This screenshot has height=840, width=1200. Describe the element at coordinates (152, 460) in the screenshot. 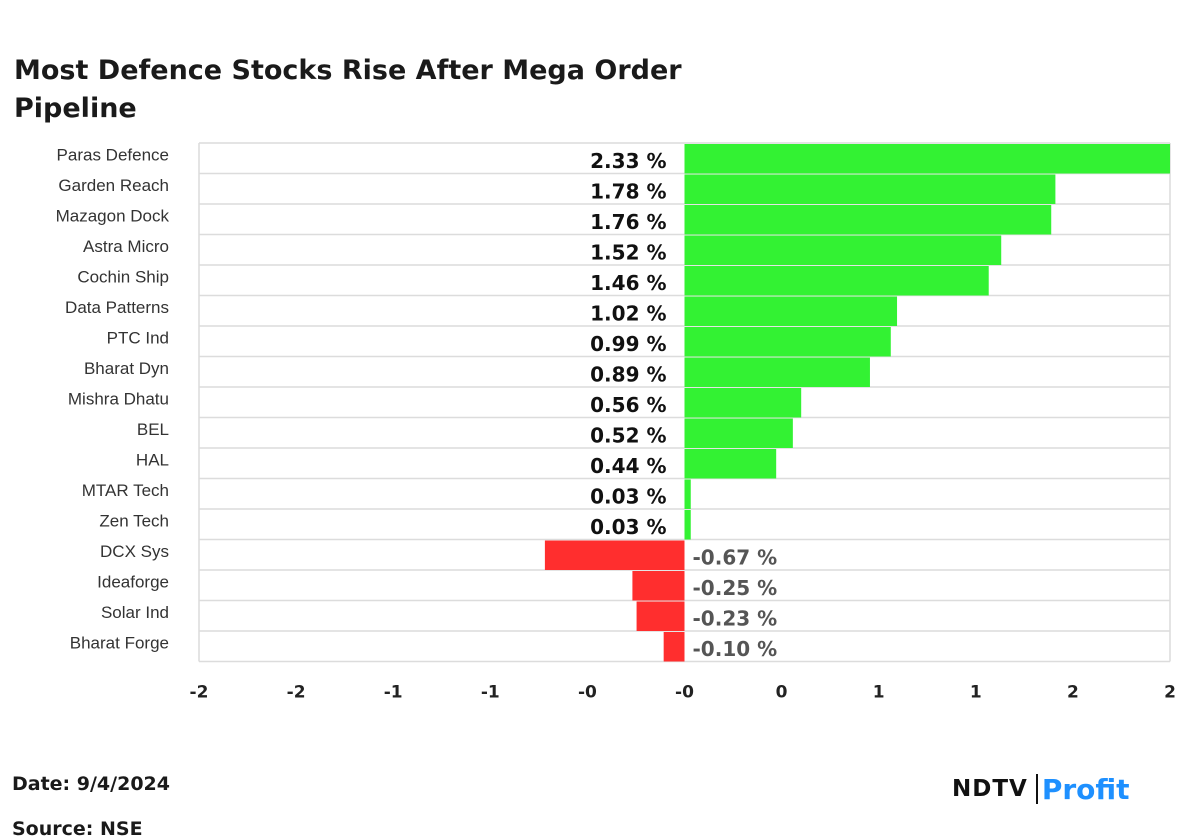

I see `category-label: HAL` at that location.